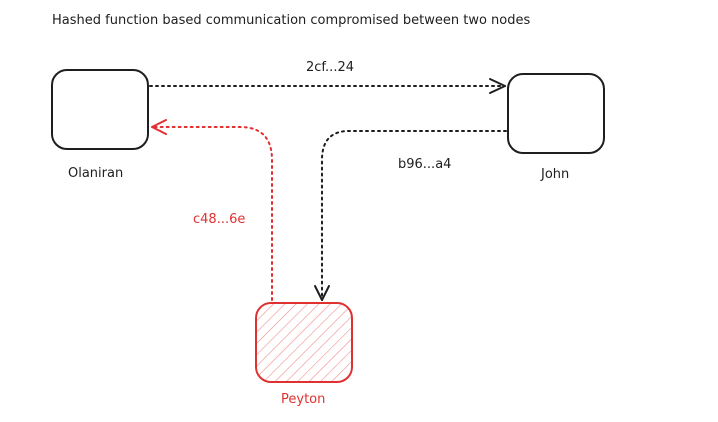  Describe the element at coordinates (330, 67) in the screenshot. I see `edge-label-olaniran-to-john: 2cf...24` at that location.